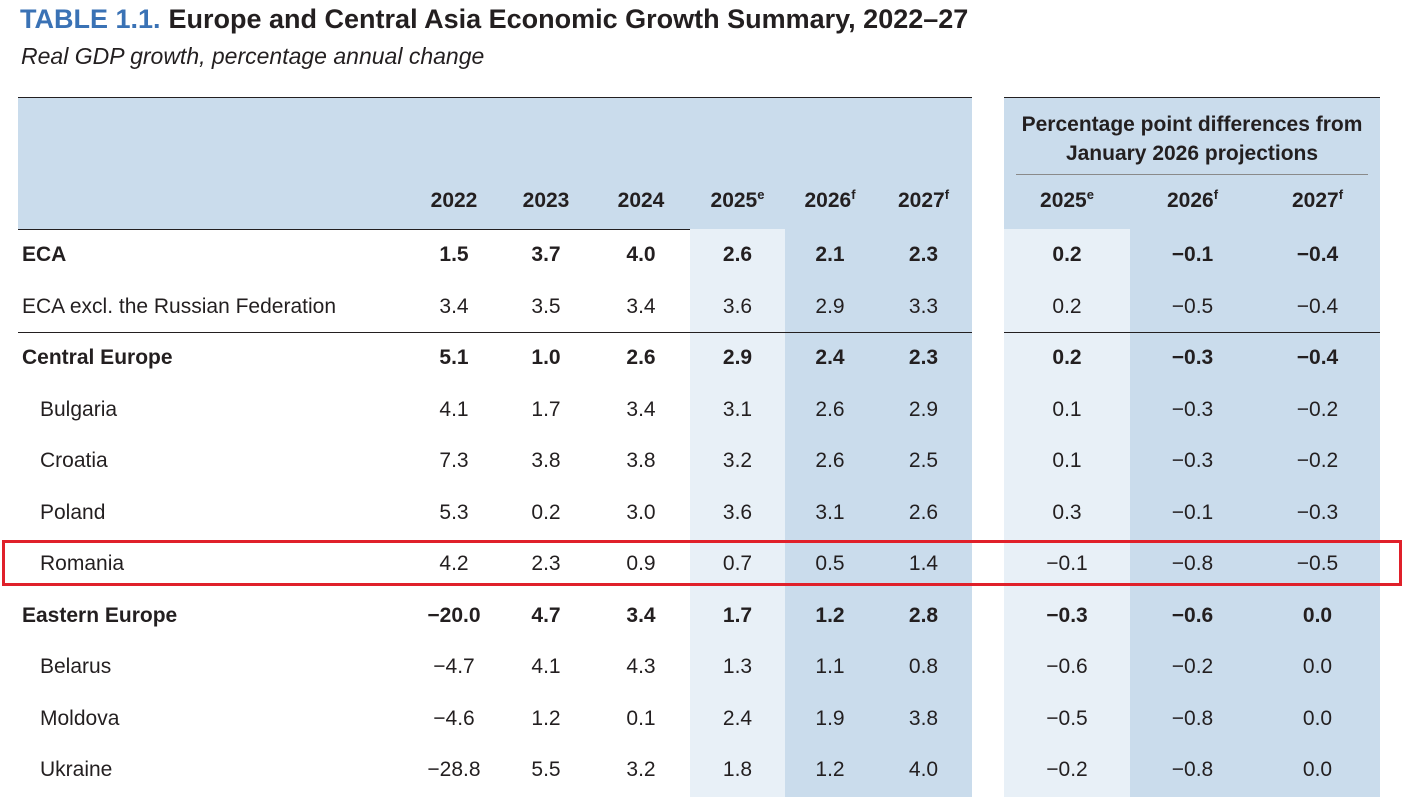 Image resolution: width=1404 pixels, height=797 pixels. What do you see at coordinates (546, 254) in the screenshot?
I see `value-cell: 3.7` at bounding box center [546, 254].